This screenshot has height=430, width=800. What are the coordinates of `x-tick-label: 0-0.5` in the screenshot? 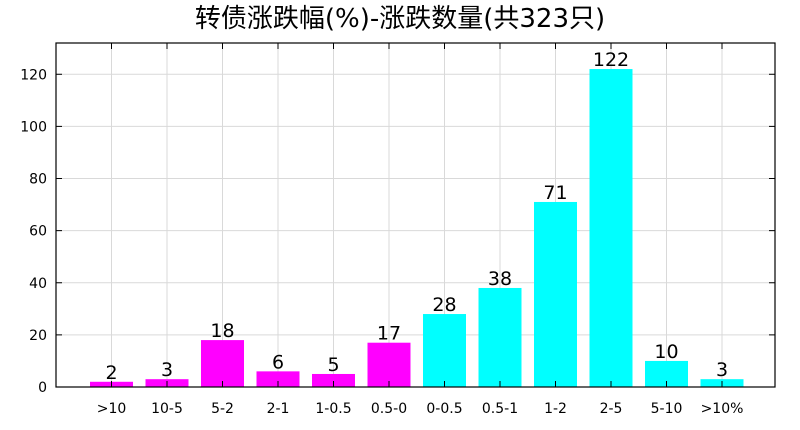 It's located at (444, 409).